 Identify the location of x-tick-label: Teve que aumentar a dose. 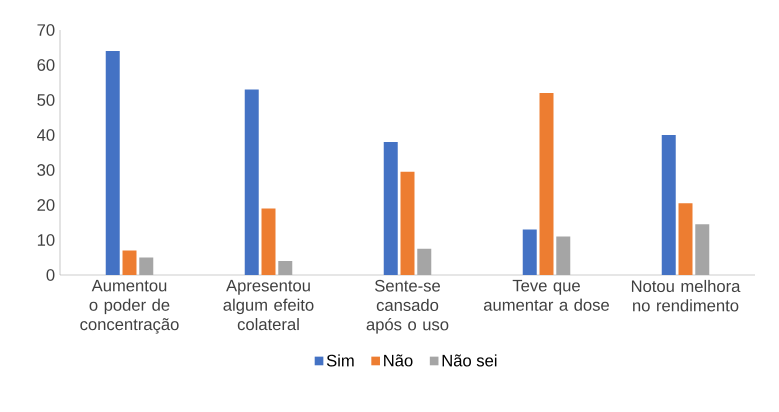
(546, 295).